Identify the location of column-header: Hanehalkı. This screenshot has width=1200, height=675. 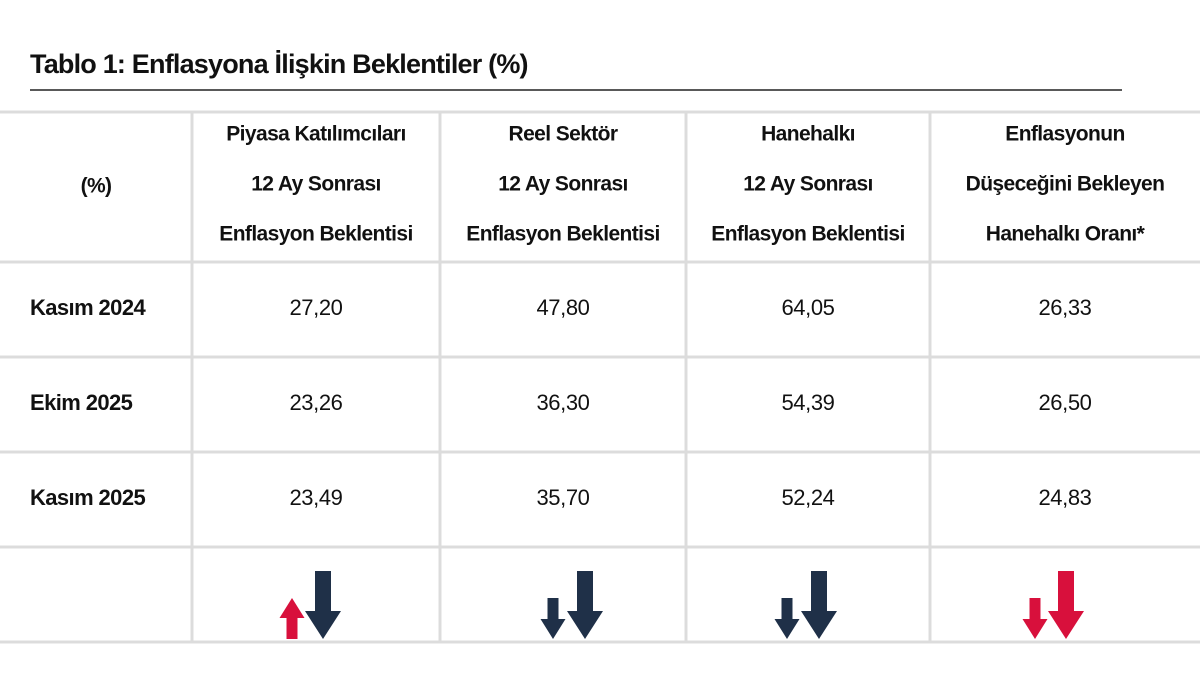
(808, 134).